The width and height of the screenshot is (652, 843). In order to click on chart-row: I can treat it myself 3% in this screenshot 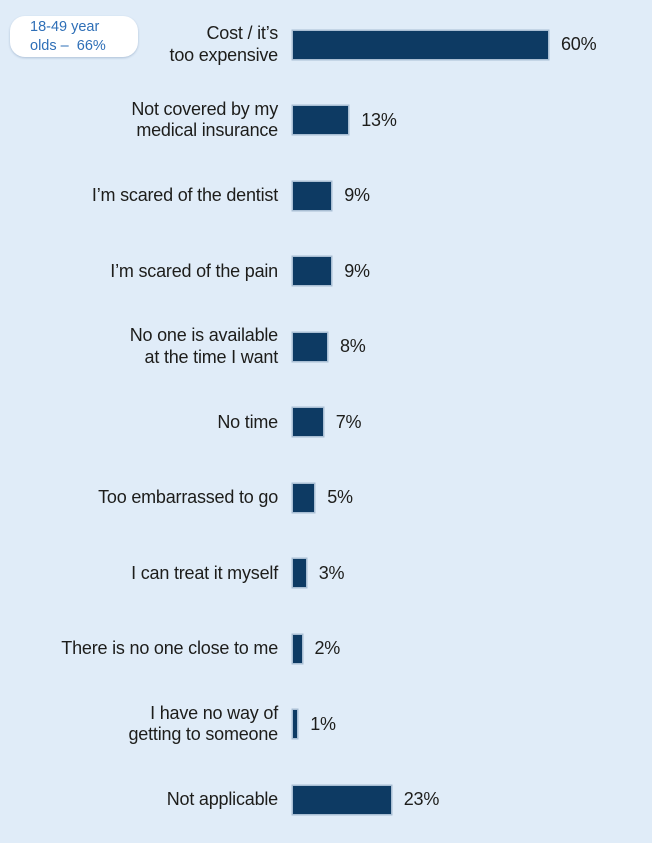, I will do `click(326, 574)`.